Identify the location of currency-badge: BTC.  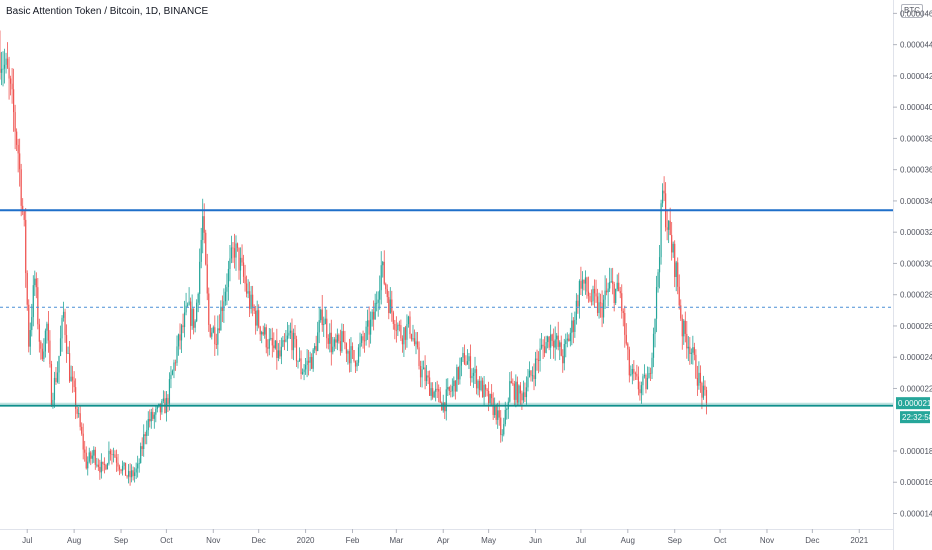
(912, 11).